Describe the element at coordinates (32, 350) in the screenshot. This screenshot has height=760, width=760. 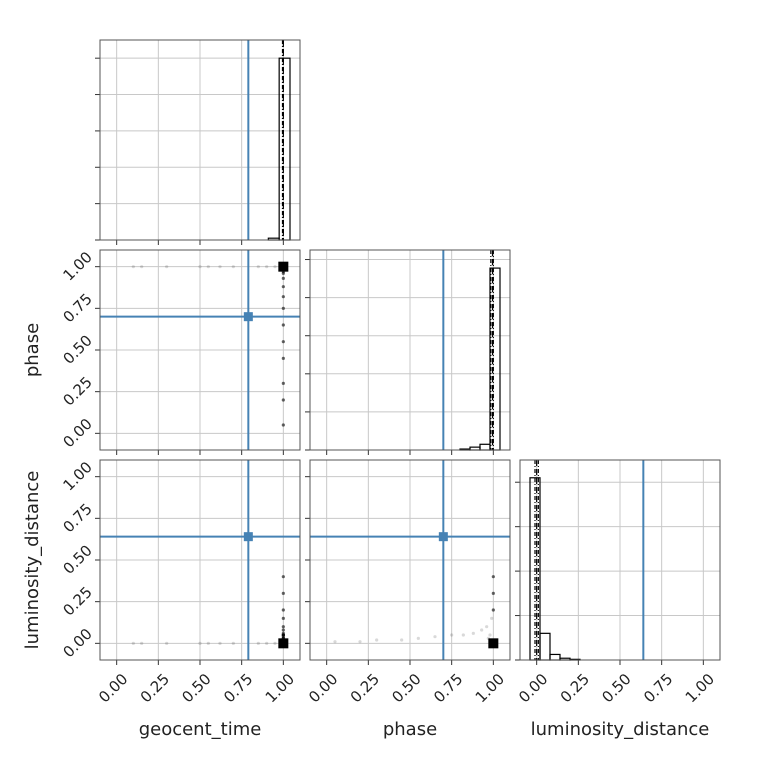
I see `y-axis-label: phase` at that location.